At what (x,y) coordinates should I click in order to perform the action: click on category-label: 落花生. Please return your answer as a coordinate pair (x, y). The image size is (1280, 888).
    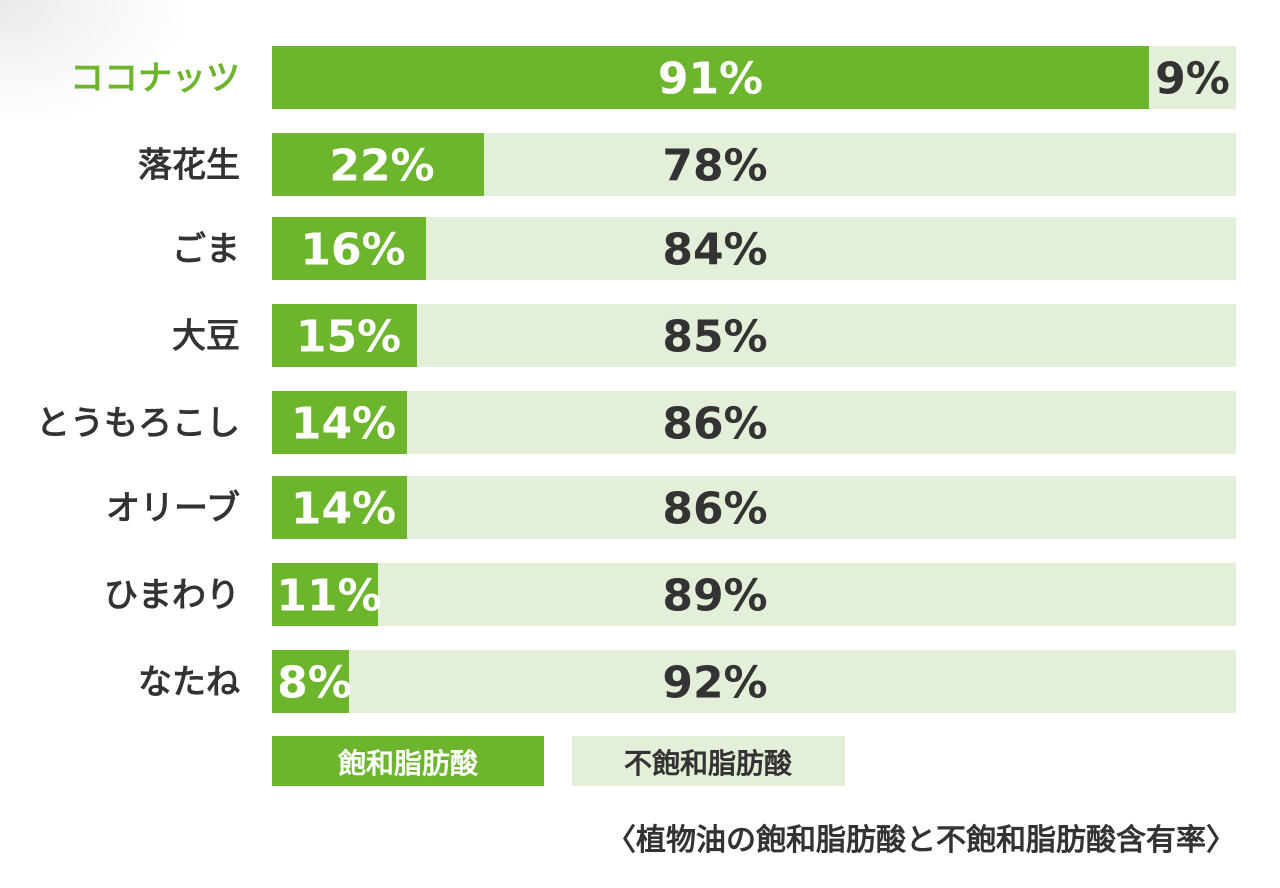
    Looking at the image, I should click on (189, 166).